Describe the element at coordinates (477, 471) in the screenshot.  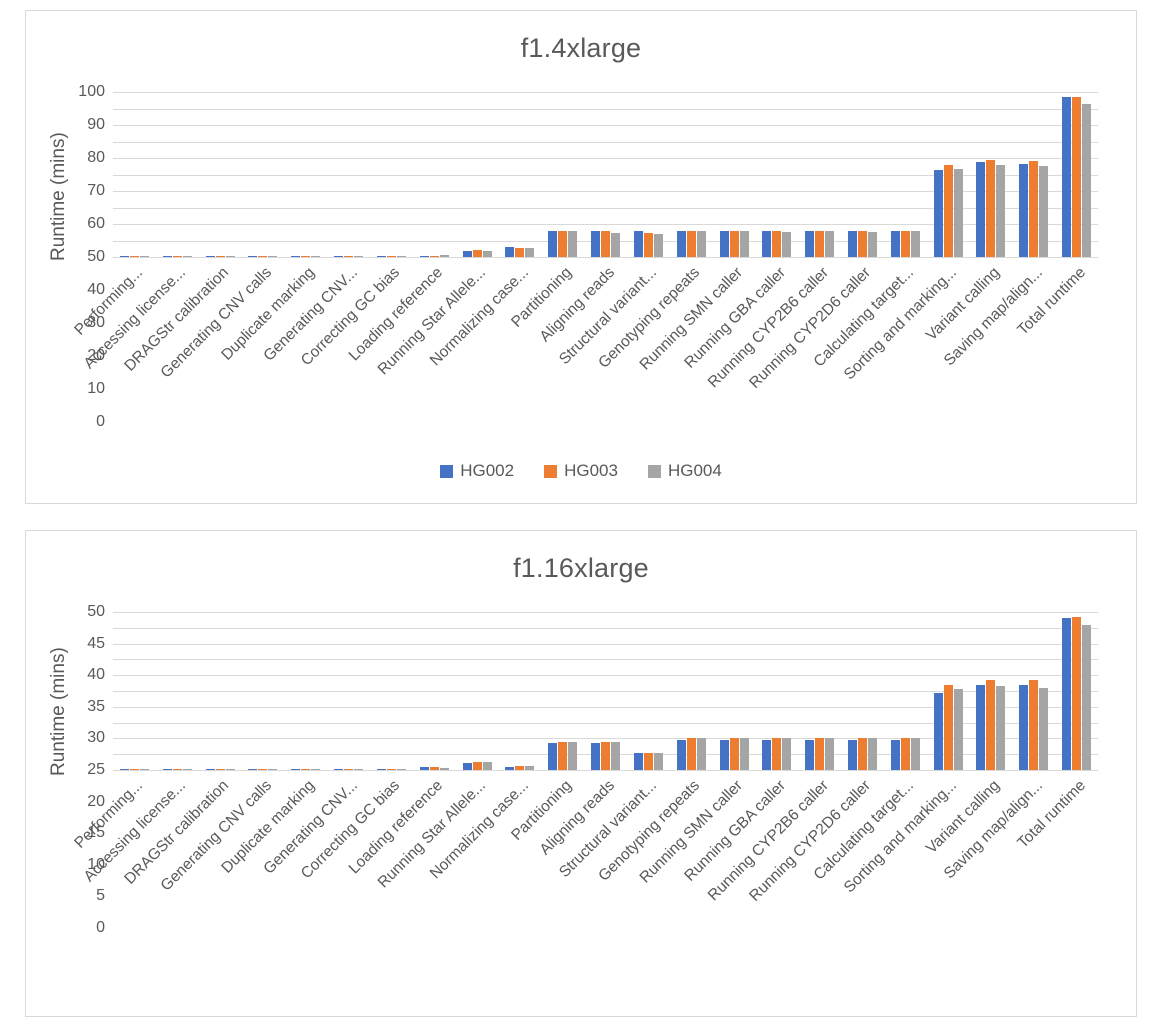
I see `legend-item: HG002` at that location.